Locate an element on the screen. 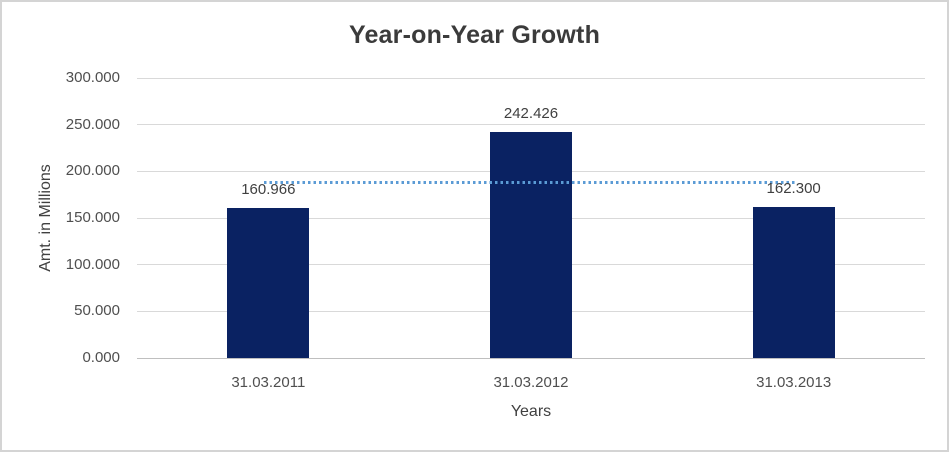 This screenshot has height=452, width=949. data-label: 242.426 is located at coordinates (531, 113).